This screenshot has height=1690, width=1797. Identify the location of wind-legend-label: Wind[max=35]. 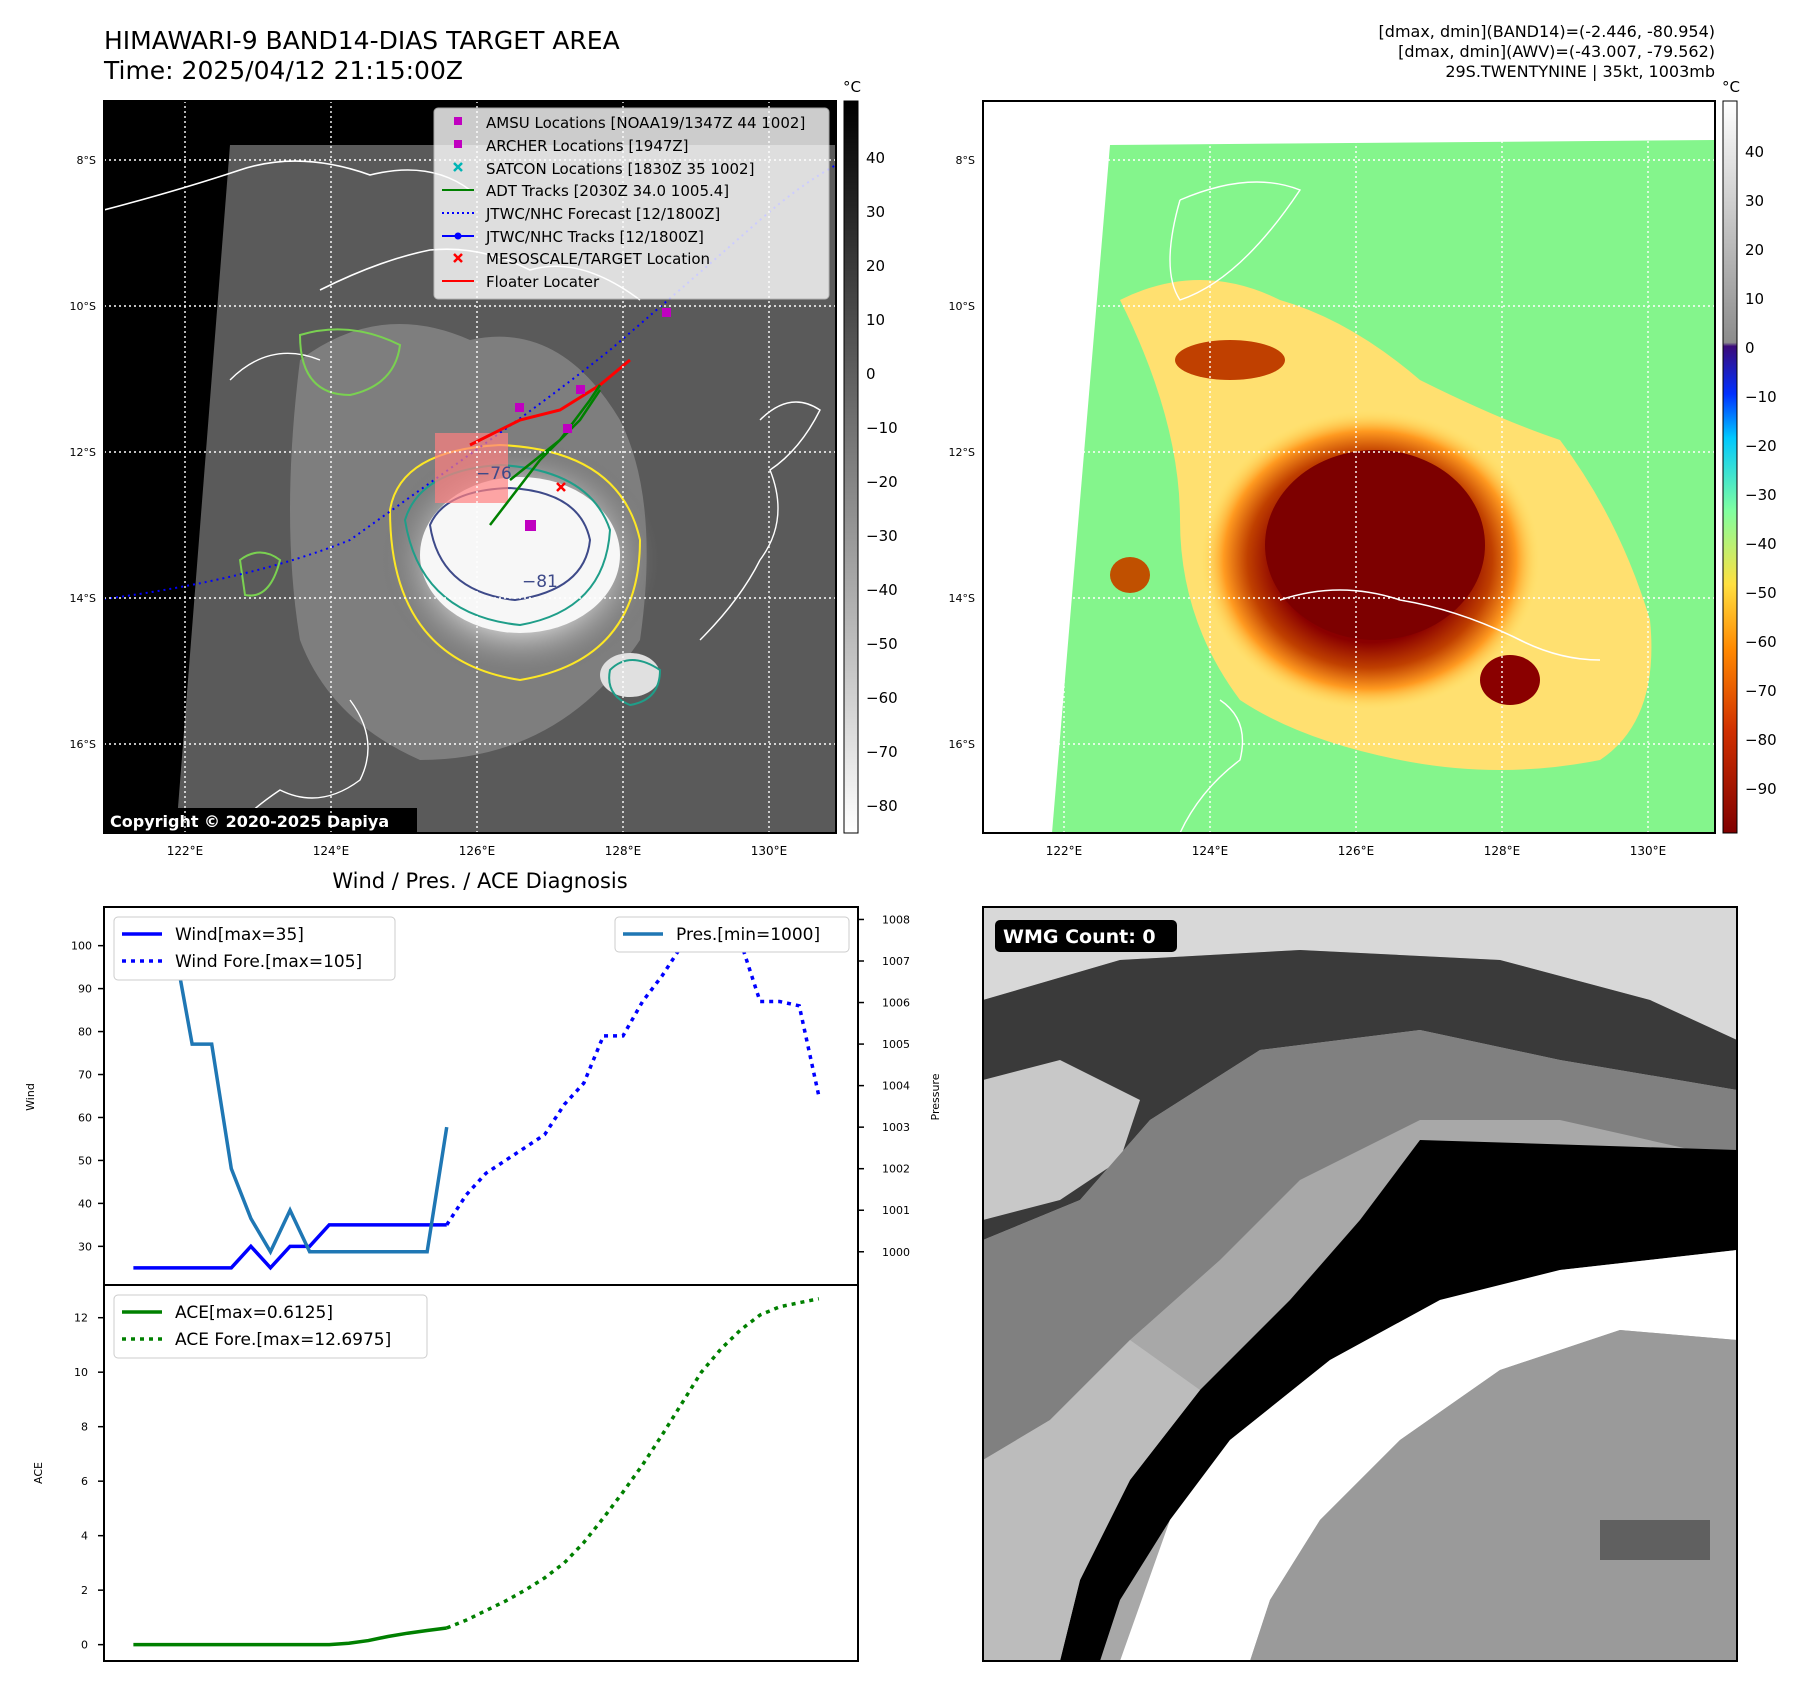
(239, 935).